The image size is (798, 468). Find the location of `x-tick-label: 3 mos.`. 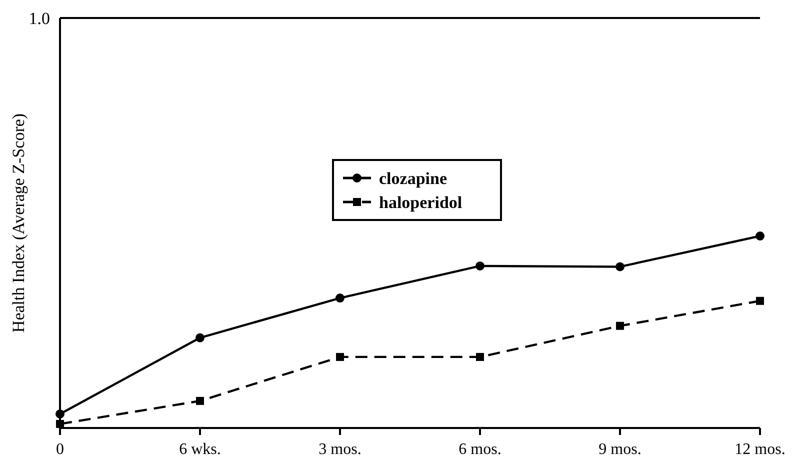

x-tick-label: 3 mos. is located at coordinates (340, 449).